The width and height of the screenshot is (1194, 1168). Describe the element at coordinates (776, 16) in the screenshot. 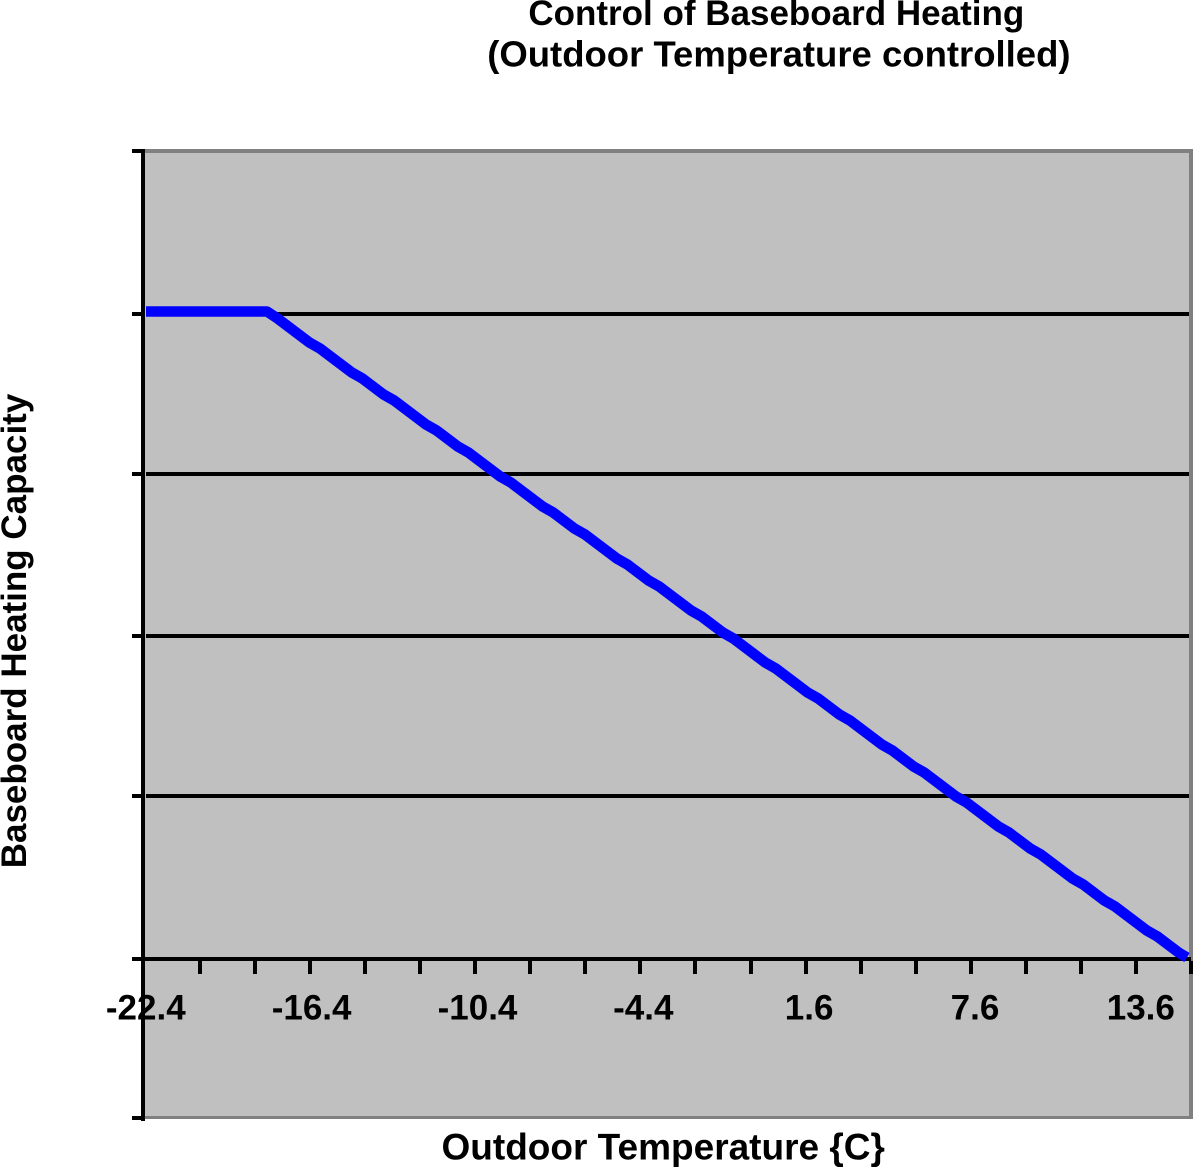

I see `svg-text: Control of Baseboard Heating` at that location.